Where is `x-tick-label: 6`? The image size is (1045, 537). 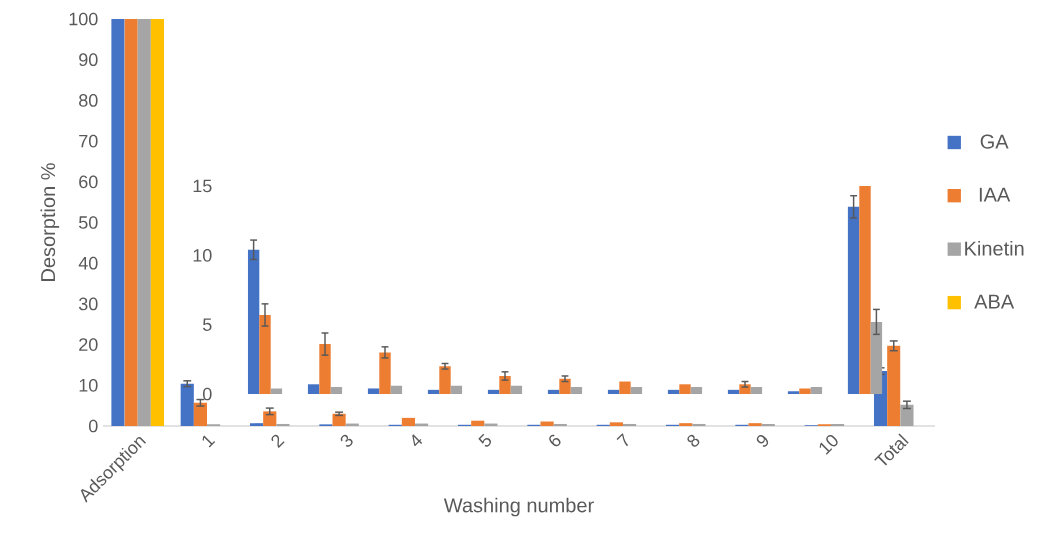
x-tick-label: 6 is located at coordinates (555, 440).